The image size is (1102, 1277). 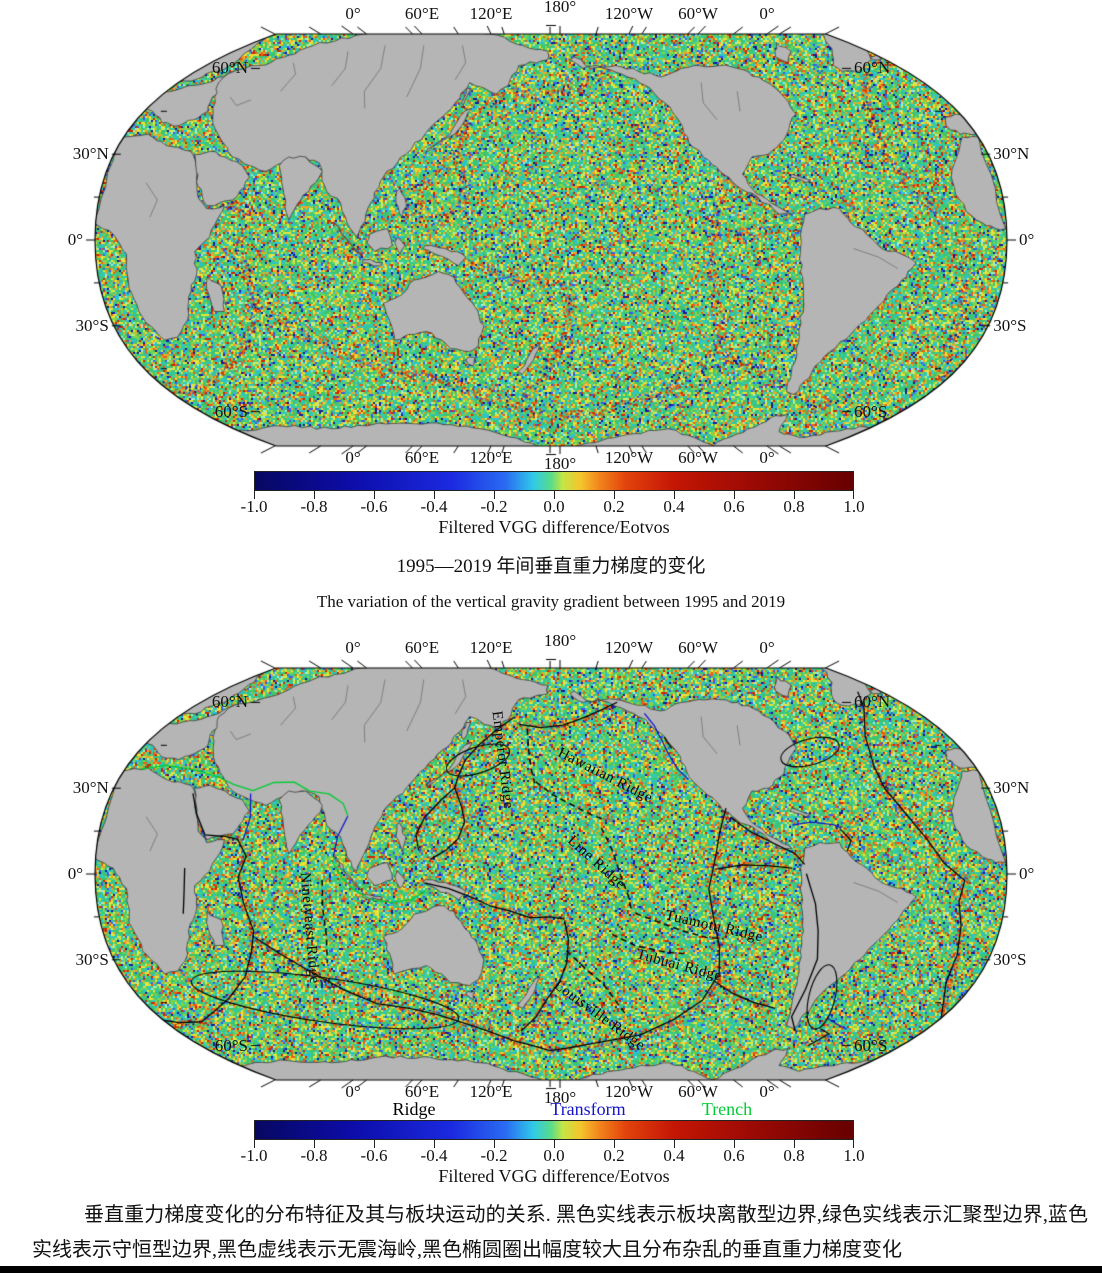 I want to click on colorbar-tick-label: 0.4, so click(x=674, y=1155).